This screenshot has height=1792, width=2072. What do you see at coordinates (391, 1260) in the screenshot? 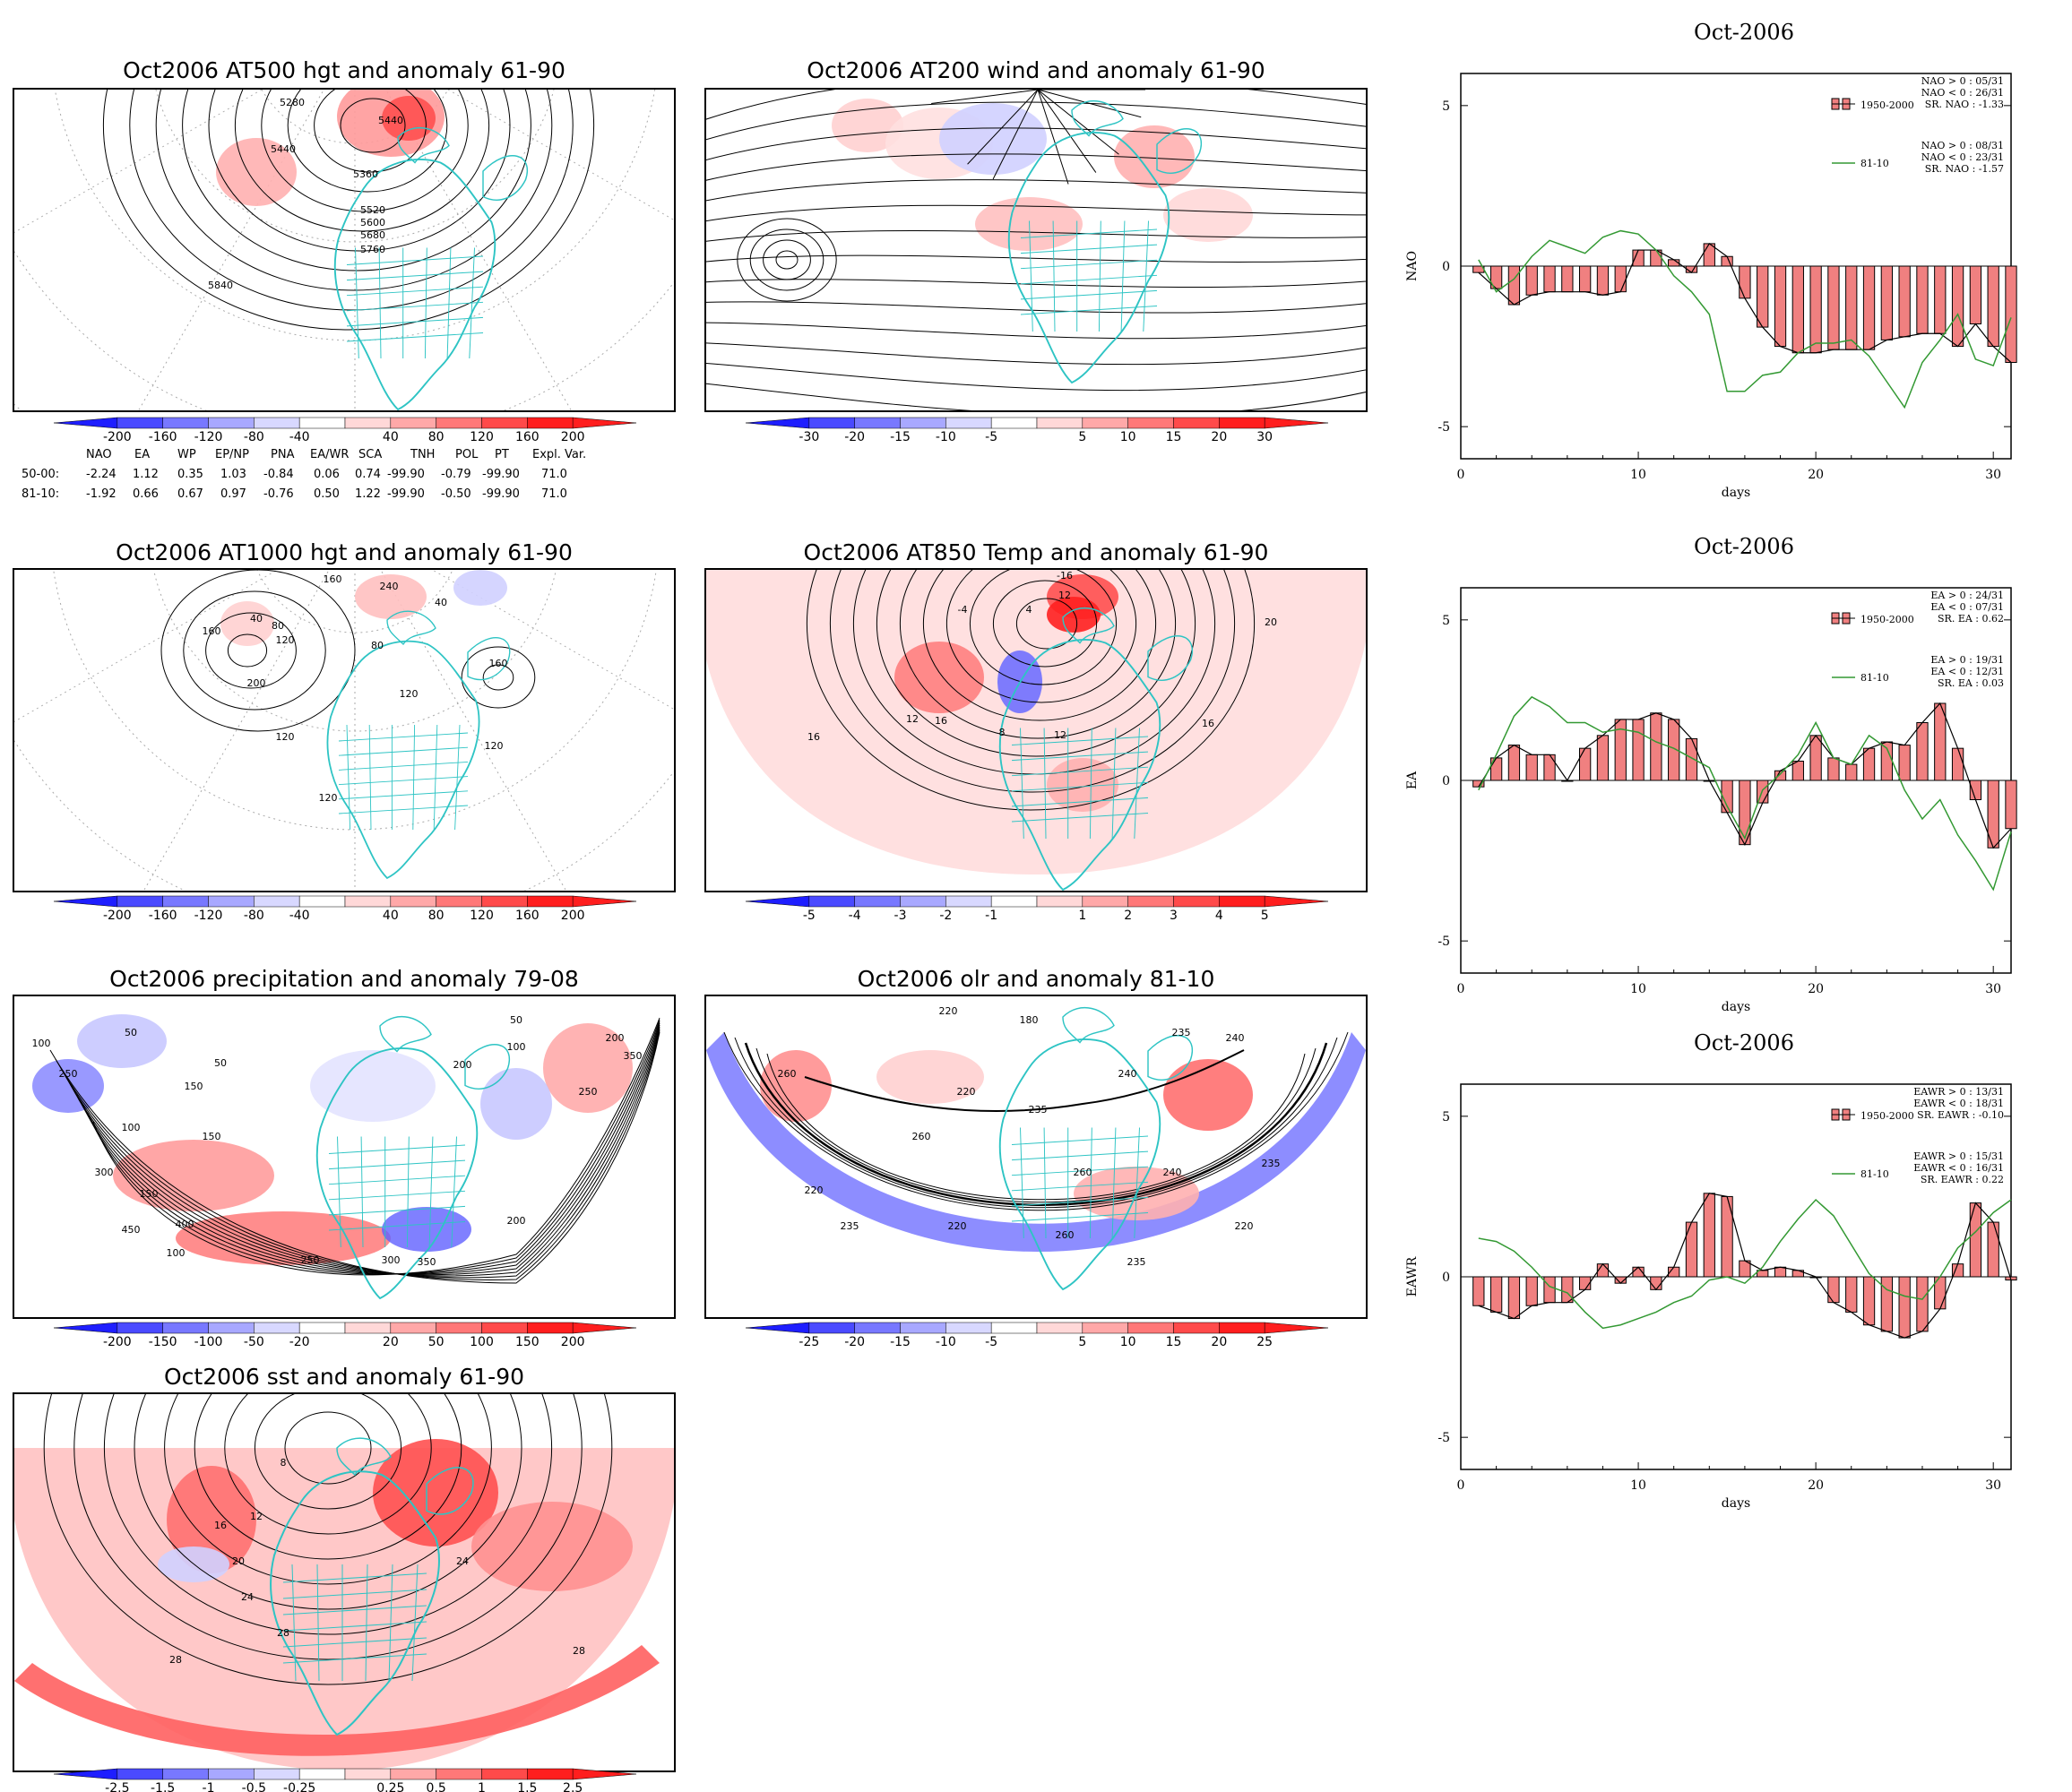
I see `contour-label: 300` at bounding box center [391, 1260].